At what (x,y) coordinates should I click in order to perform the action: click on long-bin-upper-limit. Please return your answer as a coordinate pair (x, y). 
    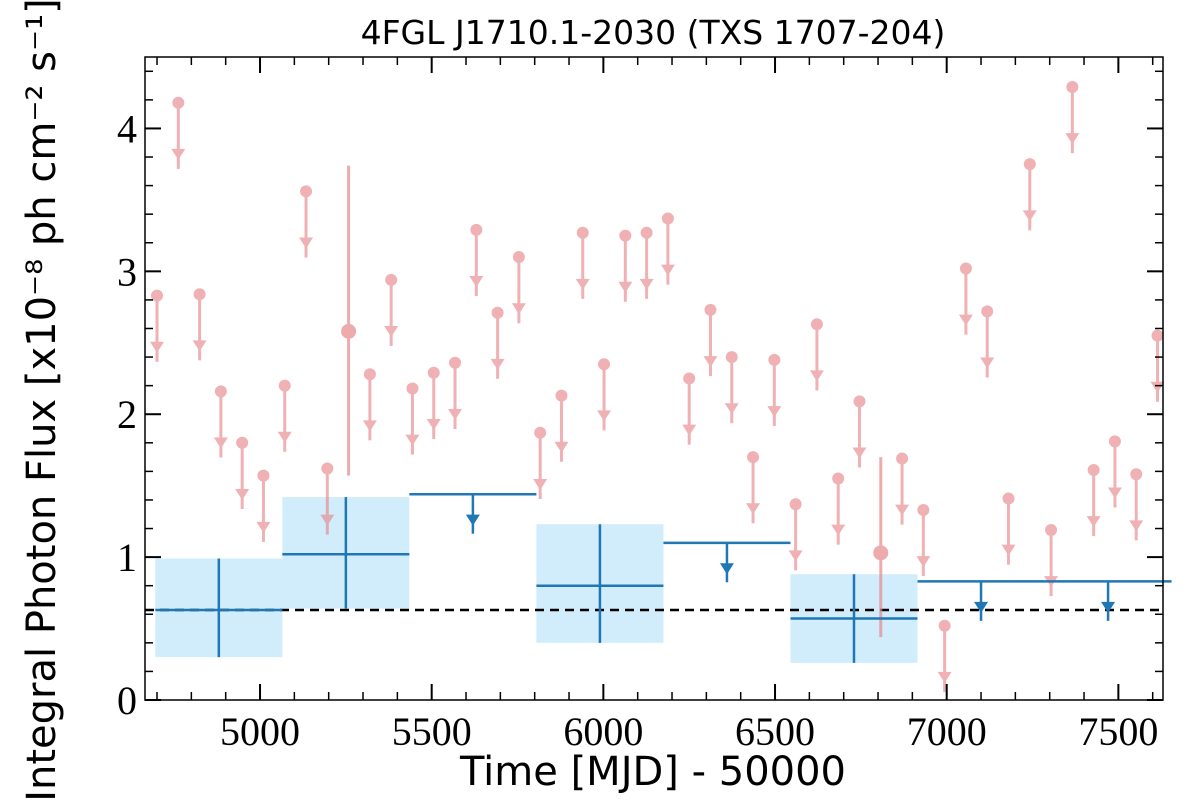
    Looking at the image, I should click on (981, 600).